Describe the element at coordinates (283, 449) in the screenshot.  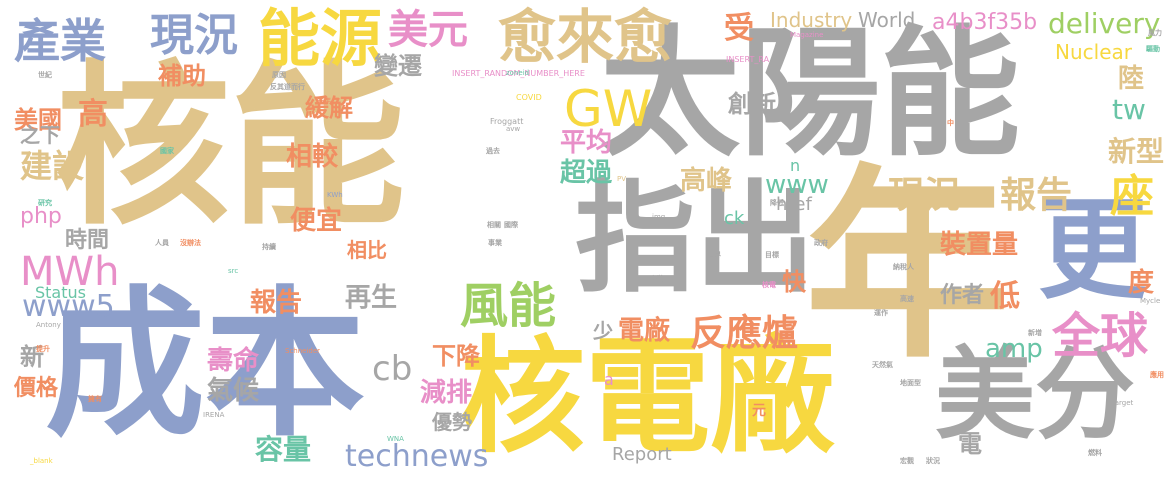
I see `word-rongliang: 容量` at that location.